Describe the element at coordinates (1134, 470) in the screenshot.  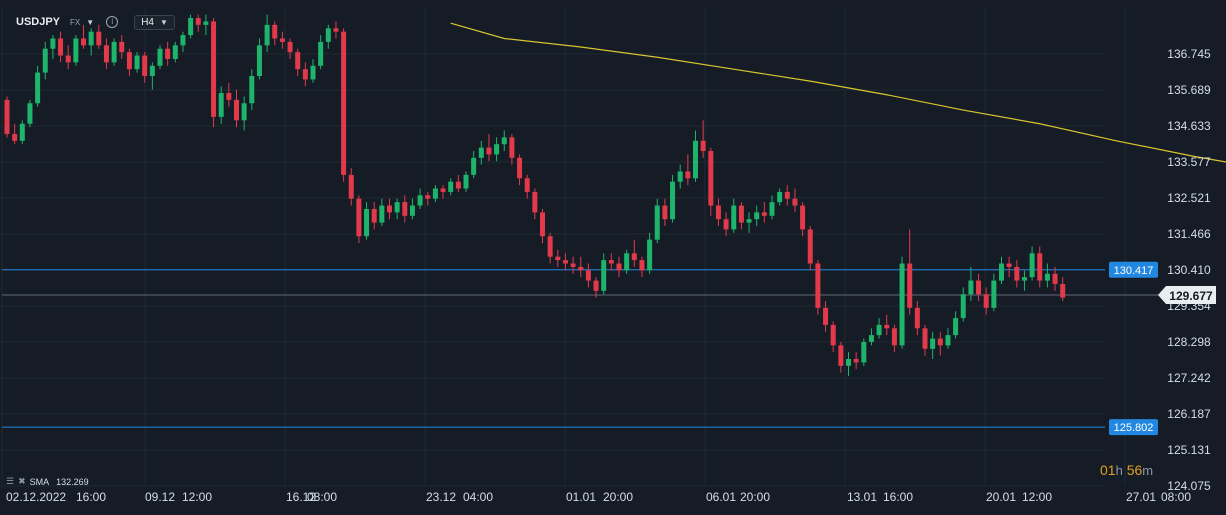
I see `countdown-minutes: 56` at that location.